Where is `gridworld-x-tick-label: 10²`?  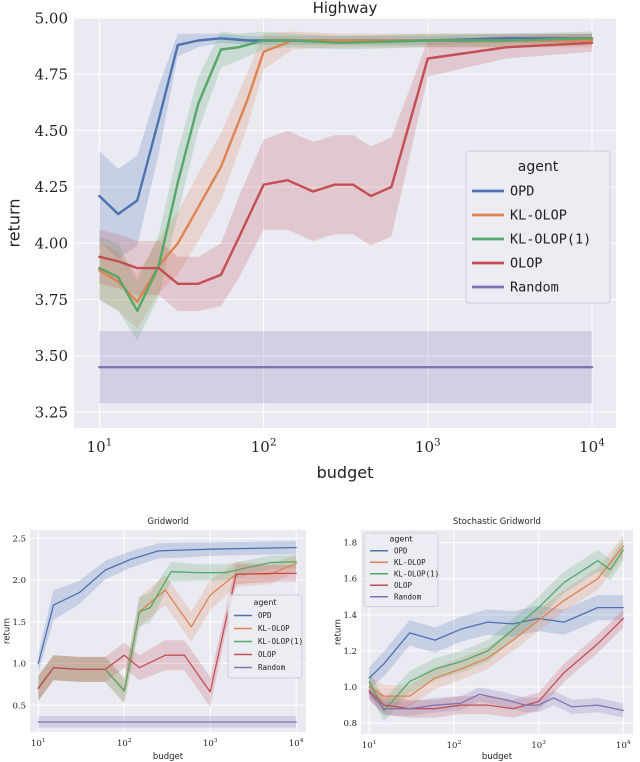
gridworld-x-tick-label: 10² is located at coordinates (124, 743).